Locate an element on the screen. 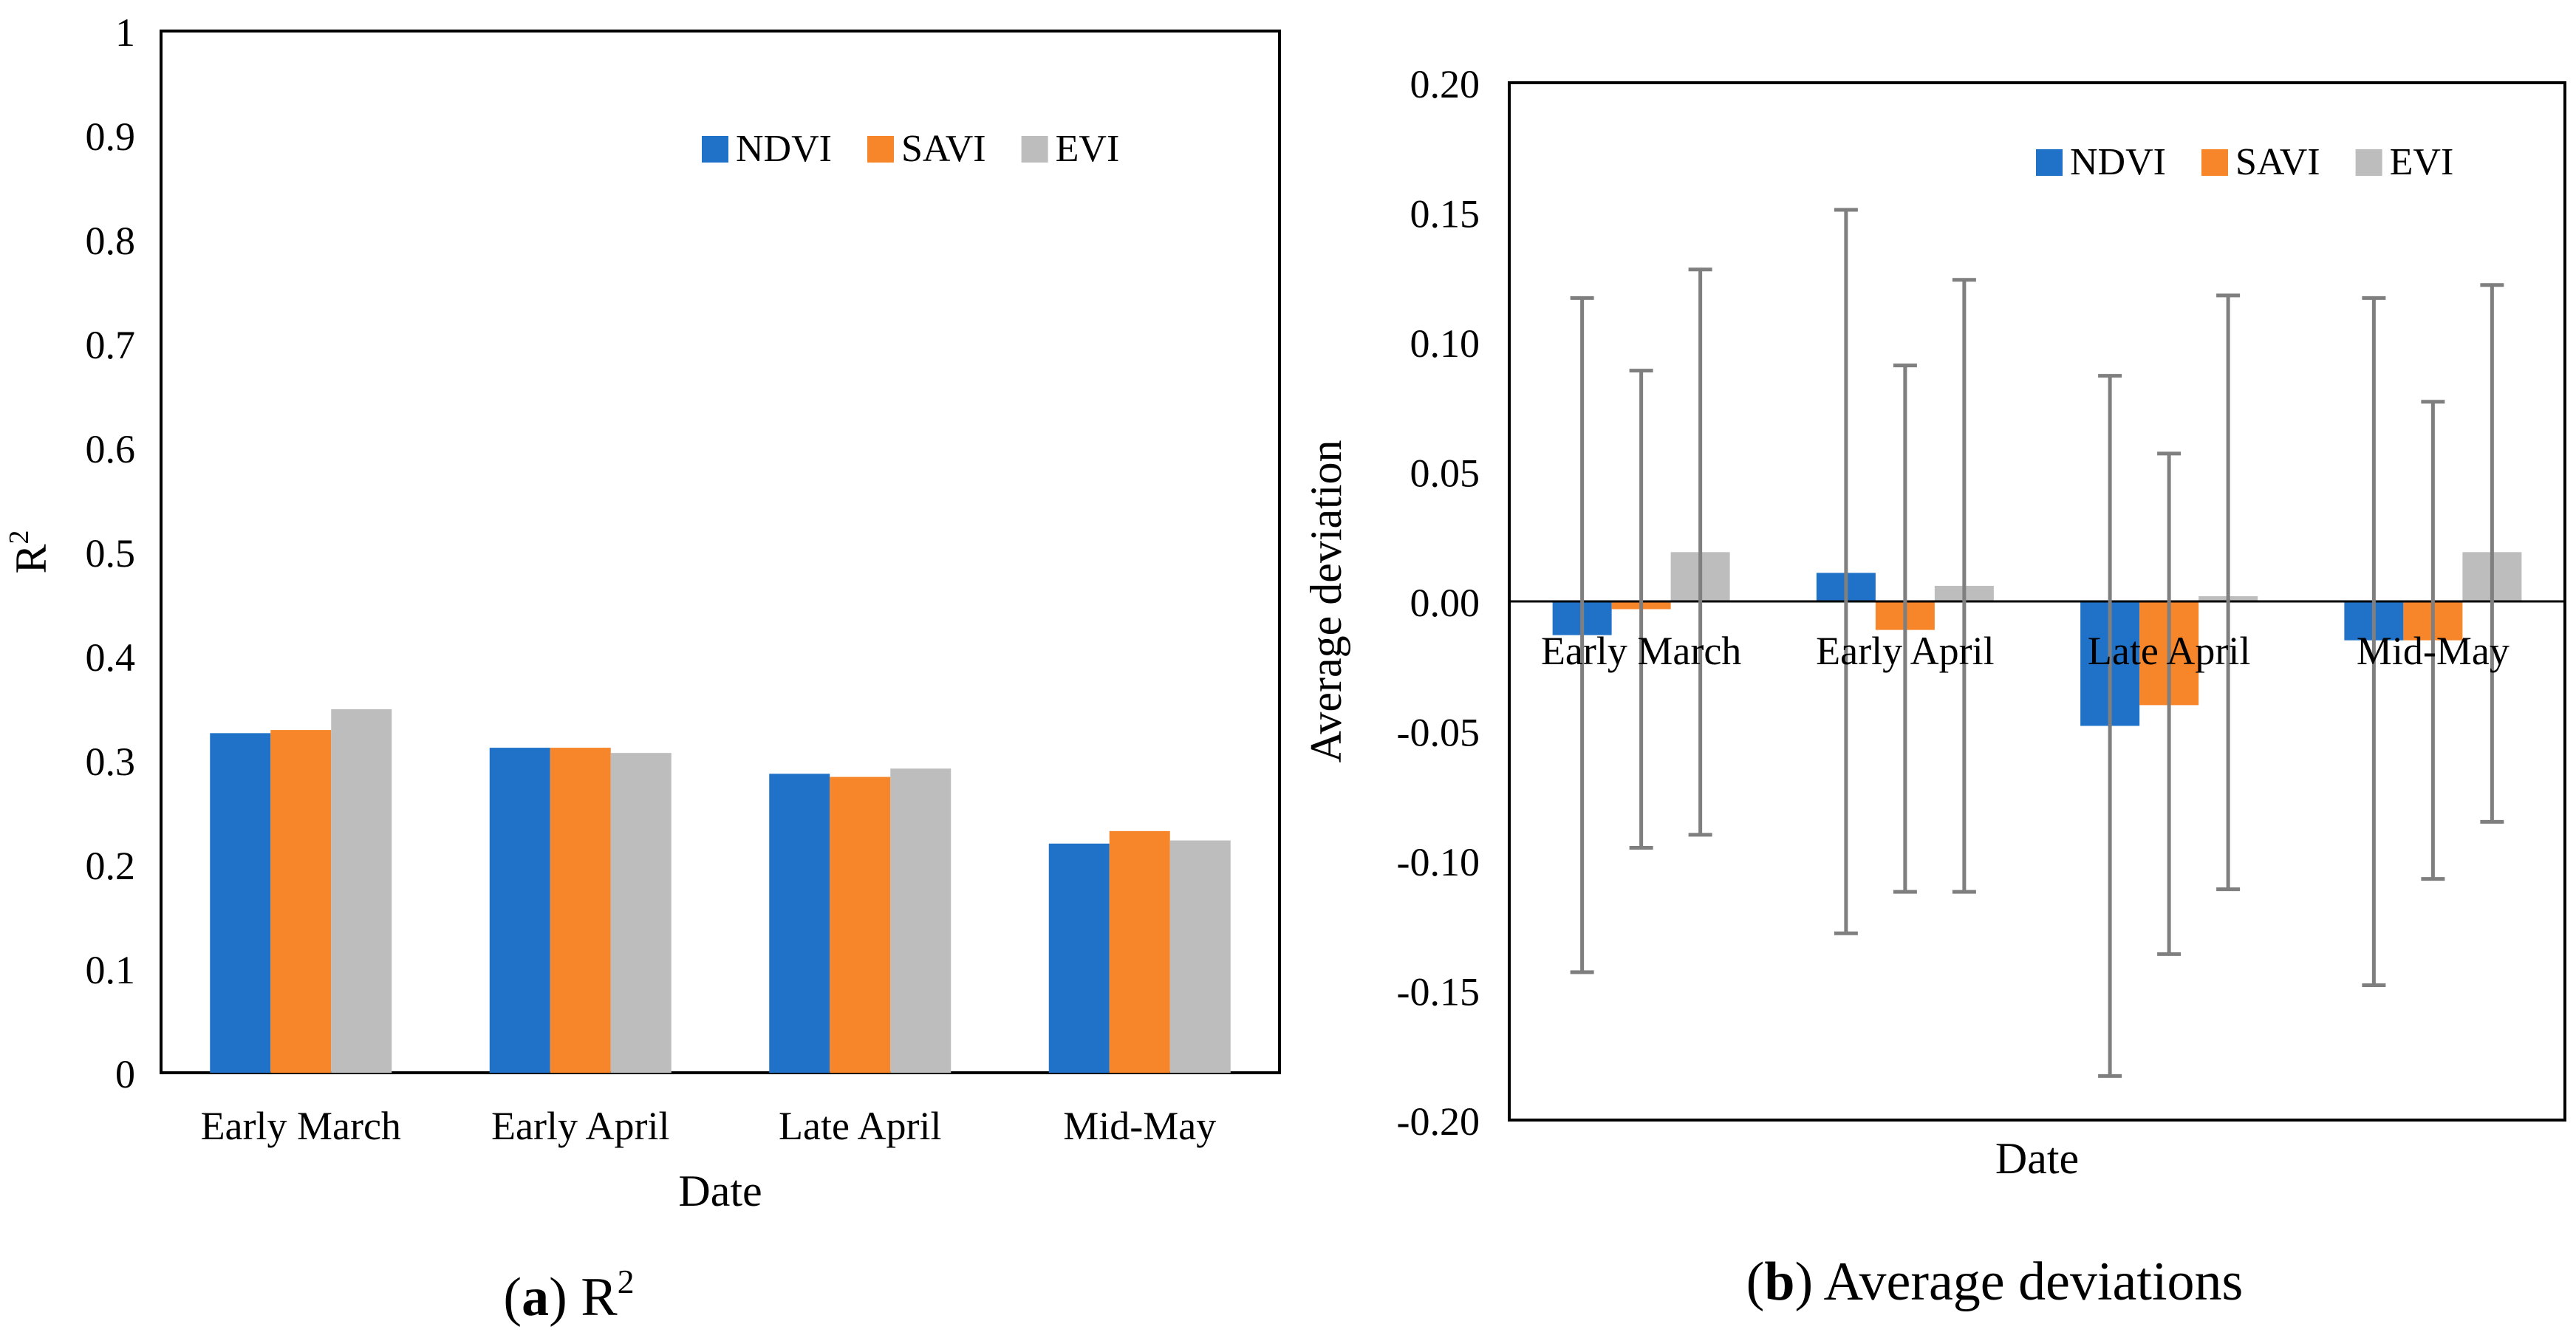 This screenshot has width=2576, height=1338. y-tick-label: 0.8 is located at coordinates (111, 241).